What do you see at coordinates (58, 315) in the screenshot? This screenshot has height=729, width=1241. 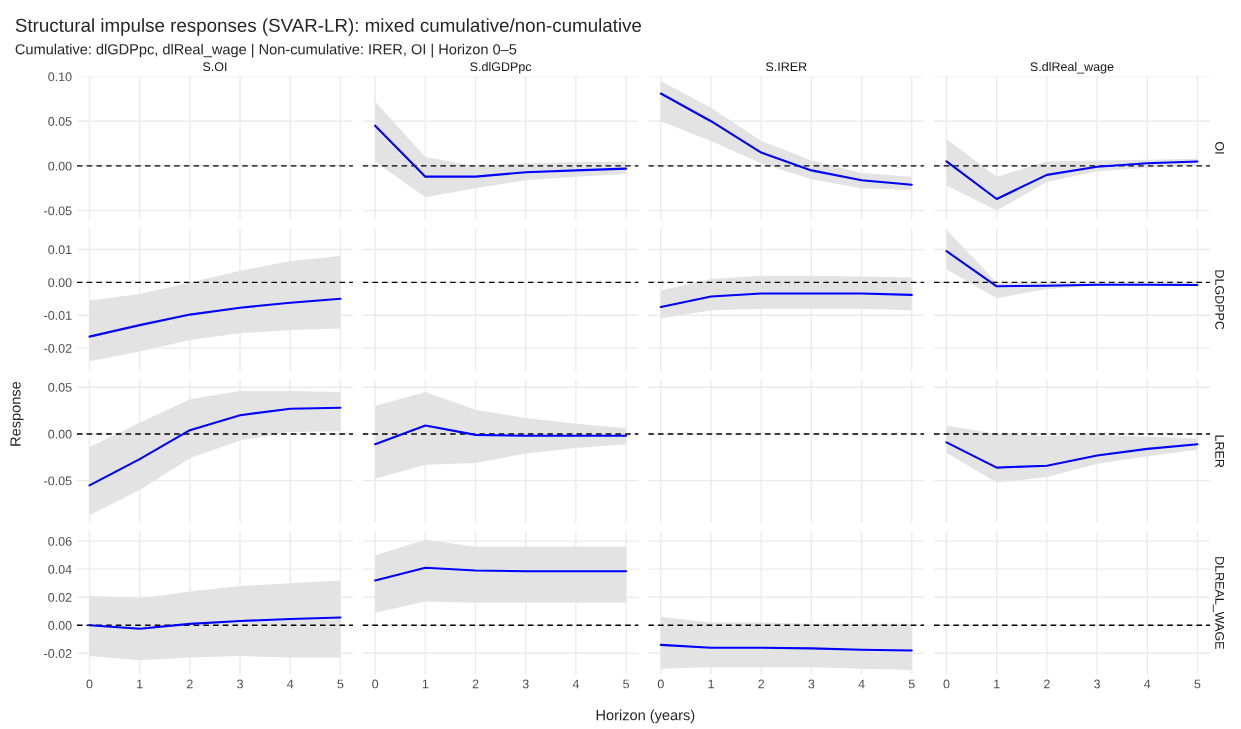 I see `y-tick-label: -0.01` at bounding box center [58, 315].